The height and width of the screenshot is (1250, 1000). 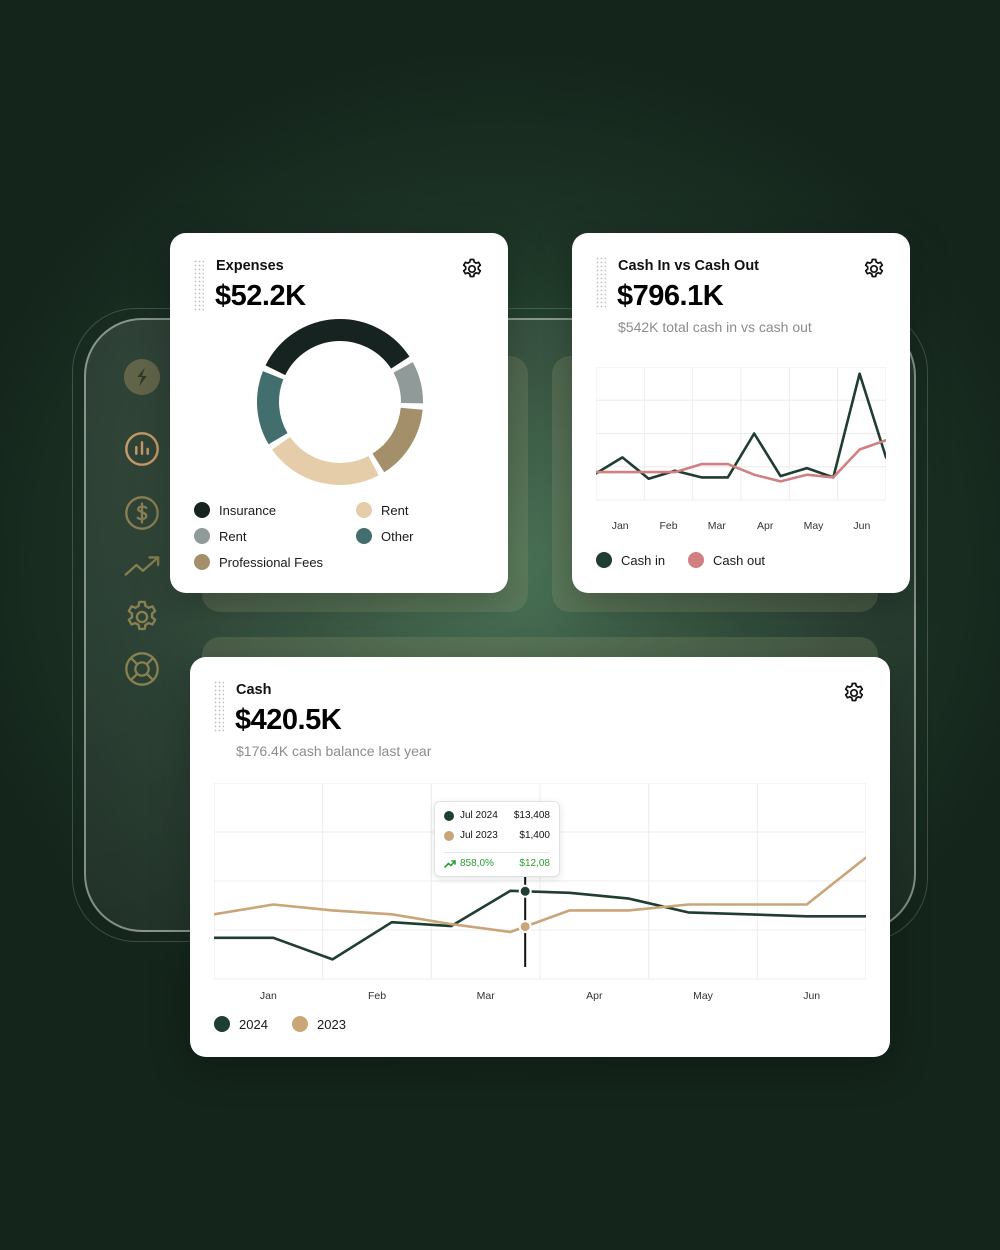 I want to click on legend-label: 2024, so click(x=253, y=1024).